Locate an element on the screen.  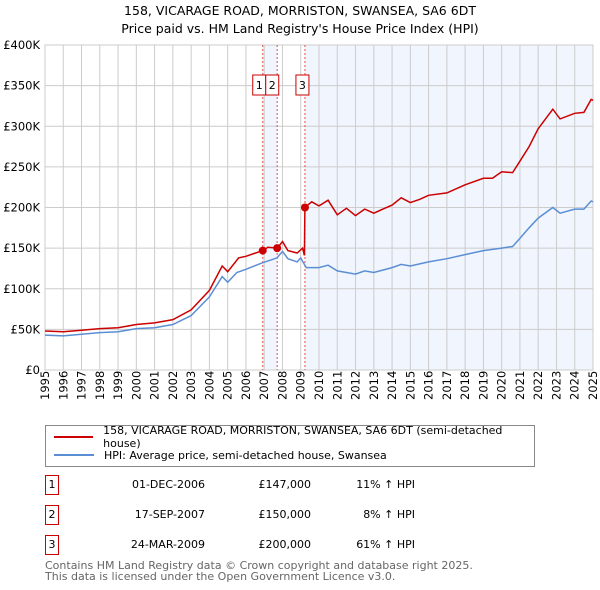
x-tick-label: 2019 is located at coordinates (483, 385).